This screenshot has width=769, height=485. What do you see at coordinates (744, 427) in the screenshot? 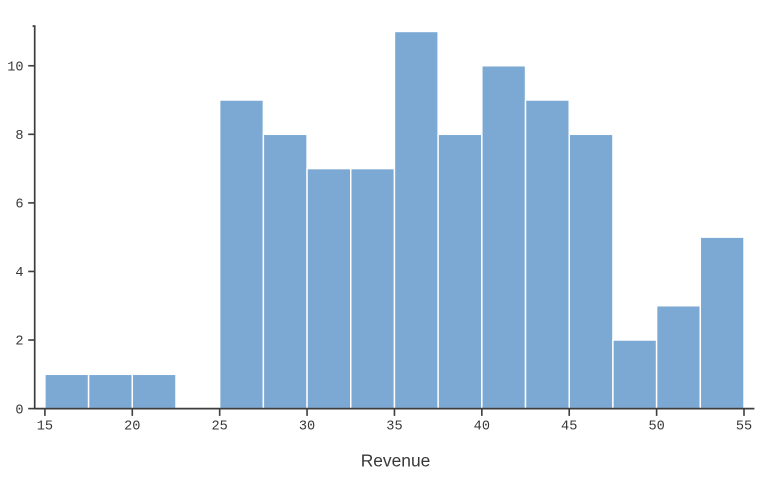
I see `svg-text: 55` at bounding box center [744, 427].